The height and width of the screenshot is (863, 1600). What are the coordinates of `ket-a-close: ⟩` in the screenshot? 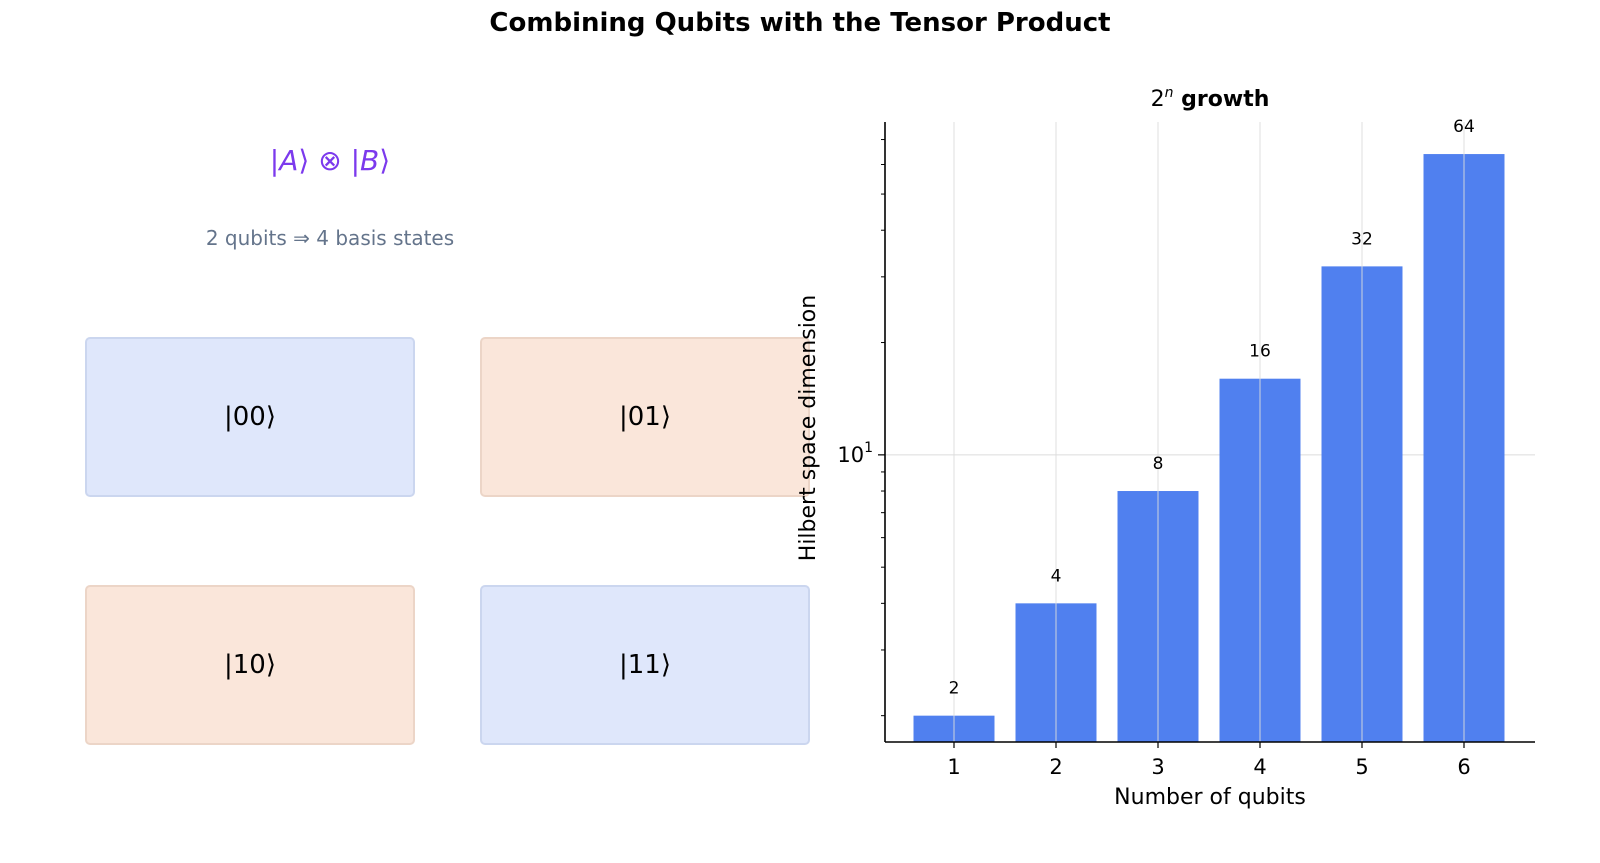 It's located at (304, 160).